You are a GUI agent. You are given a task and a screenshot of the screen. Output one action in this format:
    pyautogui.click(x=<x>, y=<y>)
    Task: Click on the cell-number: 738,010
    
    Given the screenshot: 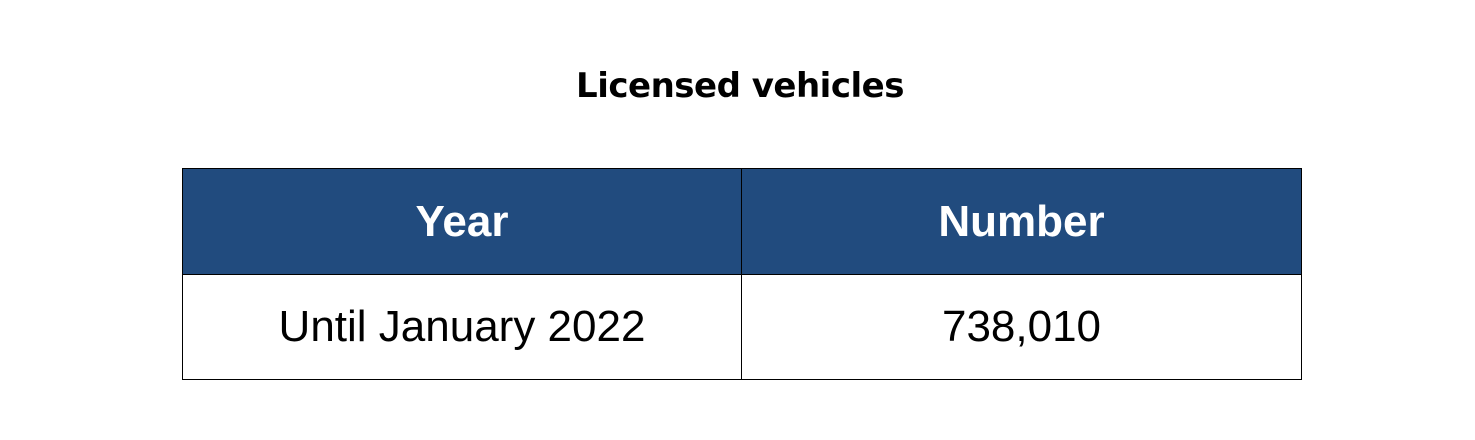 What is the action you would take?
    pyautogui.click(x=1021, y=327)
    